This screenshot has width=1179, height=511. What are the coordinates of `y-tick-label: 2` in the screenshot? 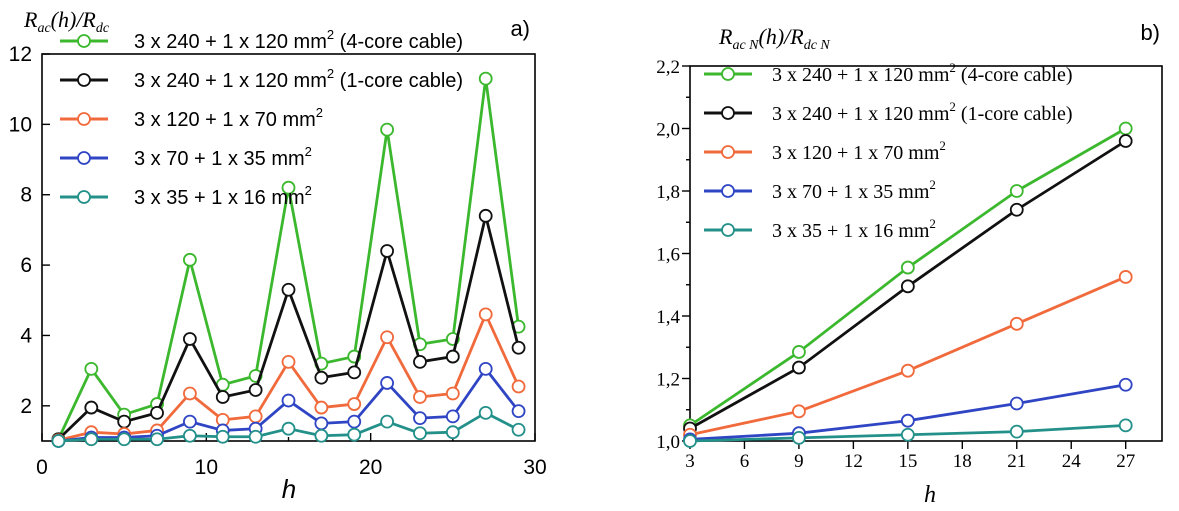 It's located at (26, 406).